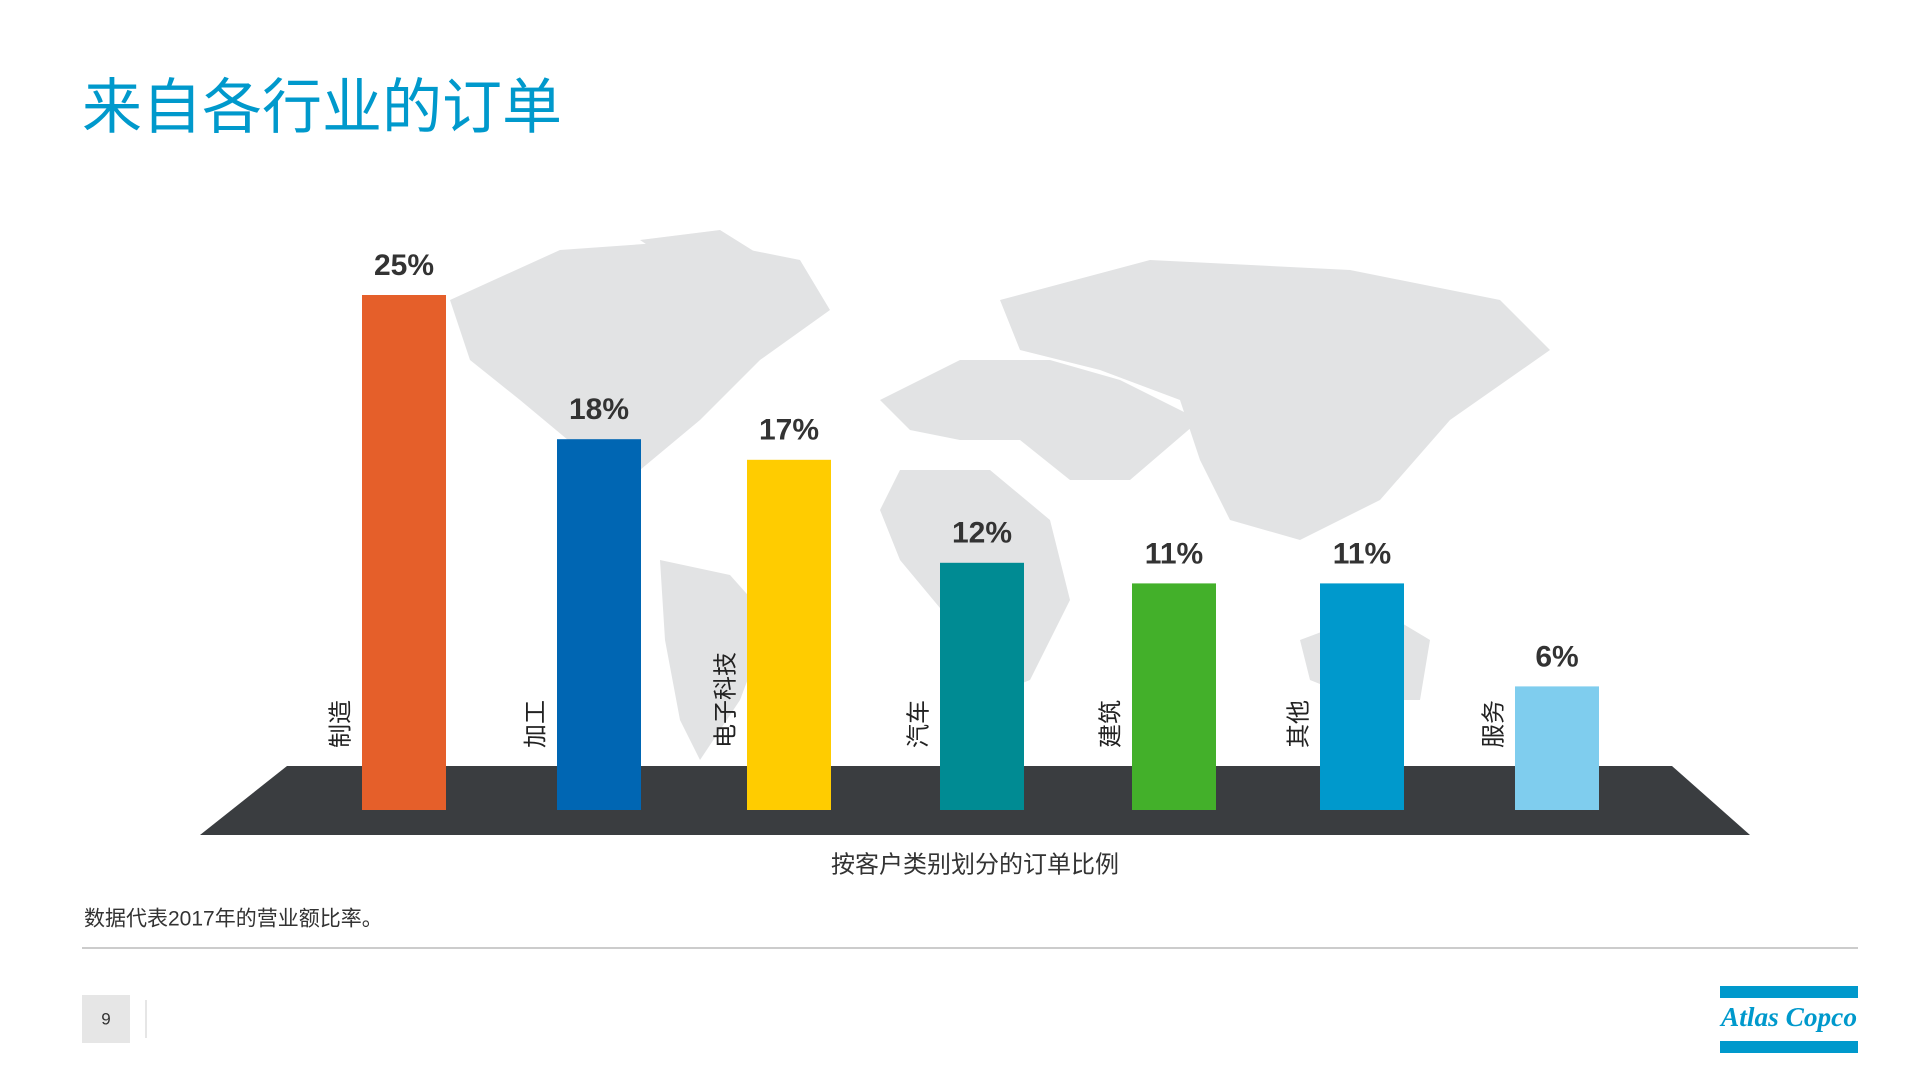 Image resolution: width=1920 pixels, height=1080 pixels. Describe the element at coordinates (404, 265) in the screenshot. I see `value-label: 25%` at that location.